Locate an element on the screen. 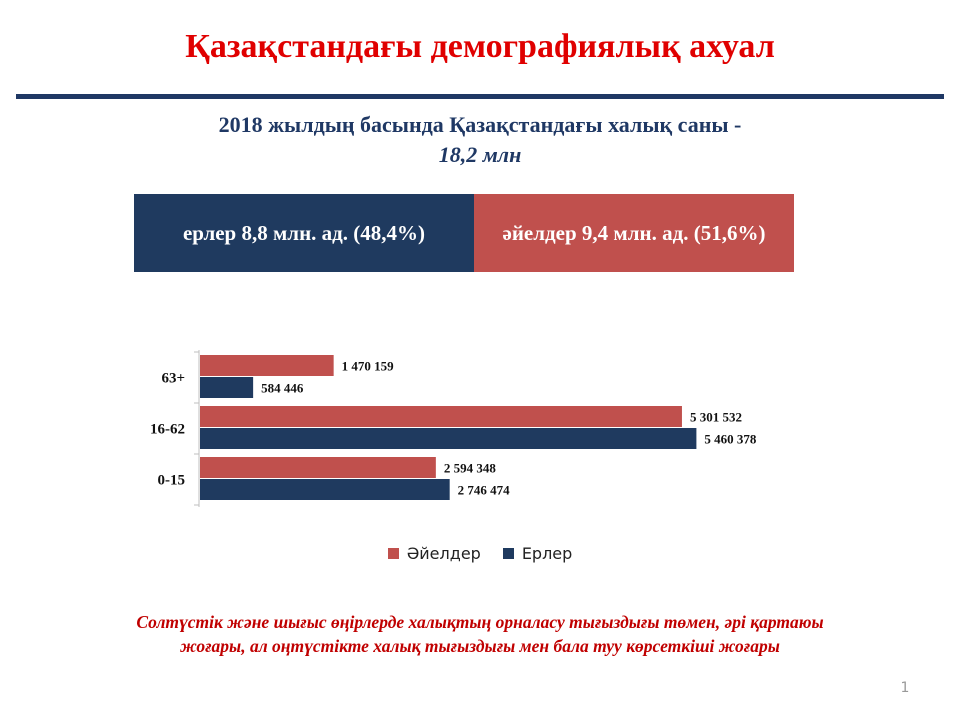 The width and height of the screenshot is (960, 720). legend-label-men: Ерлер is located at coordinates (547, 553).